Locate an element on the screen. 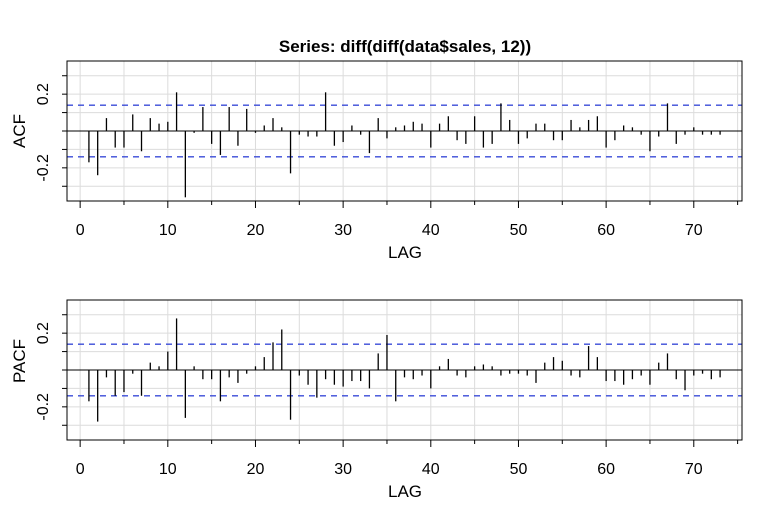  pacf-y-axis-label: PACF is located at coordinates (19, 361).